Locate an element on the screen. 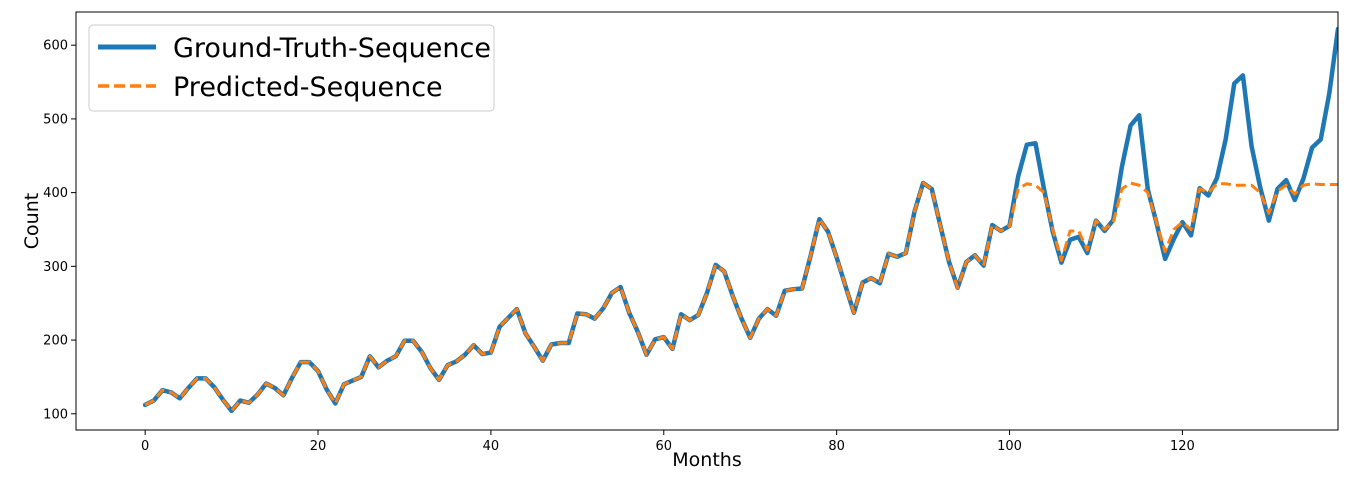  x-tick-label: 60 is located at coordinates (664, 446).